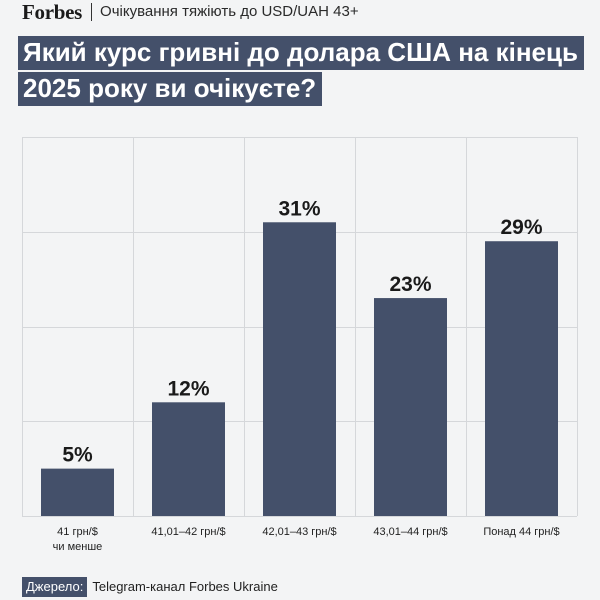 The image size is (600, 600). Describe the element at coordinates (185, 586) in the screenshot. I see `source-text: Telegram-канал Forbes Ukraine` at that location.